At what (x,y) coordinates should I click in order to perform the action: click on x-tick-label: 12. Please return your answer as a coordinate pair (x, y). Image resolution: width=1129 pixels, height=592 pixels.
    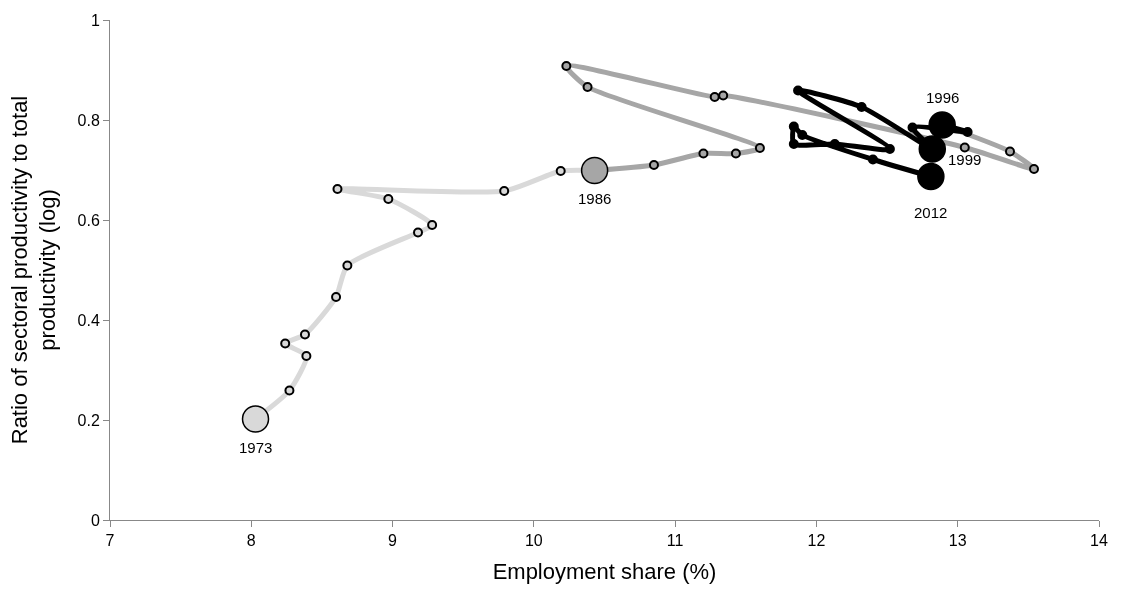
    Looking at the image, I should click on (816, 541).